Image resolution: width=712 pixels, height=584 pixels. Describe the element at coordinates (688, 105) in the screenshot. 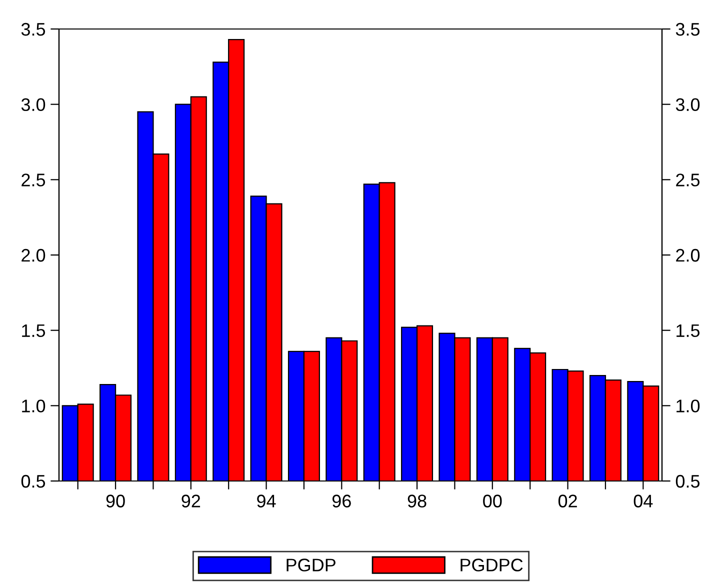

I see `y2-tick-label: 3.0` at that location.